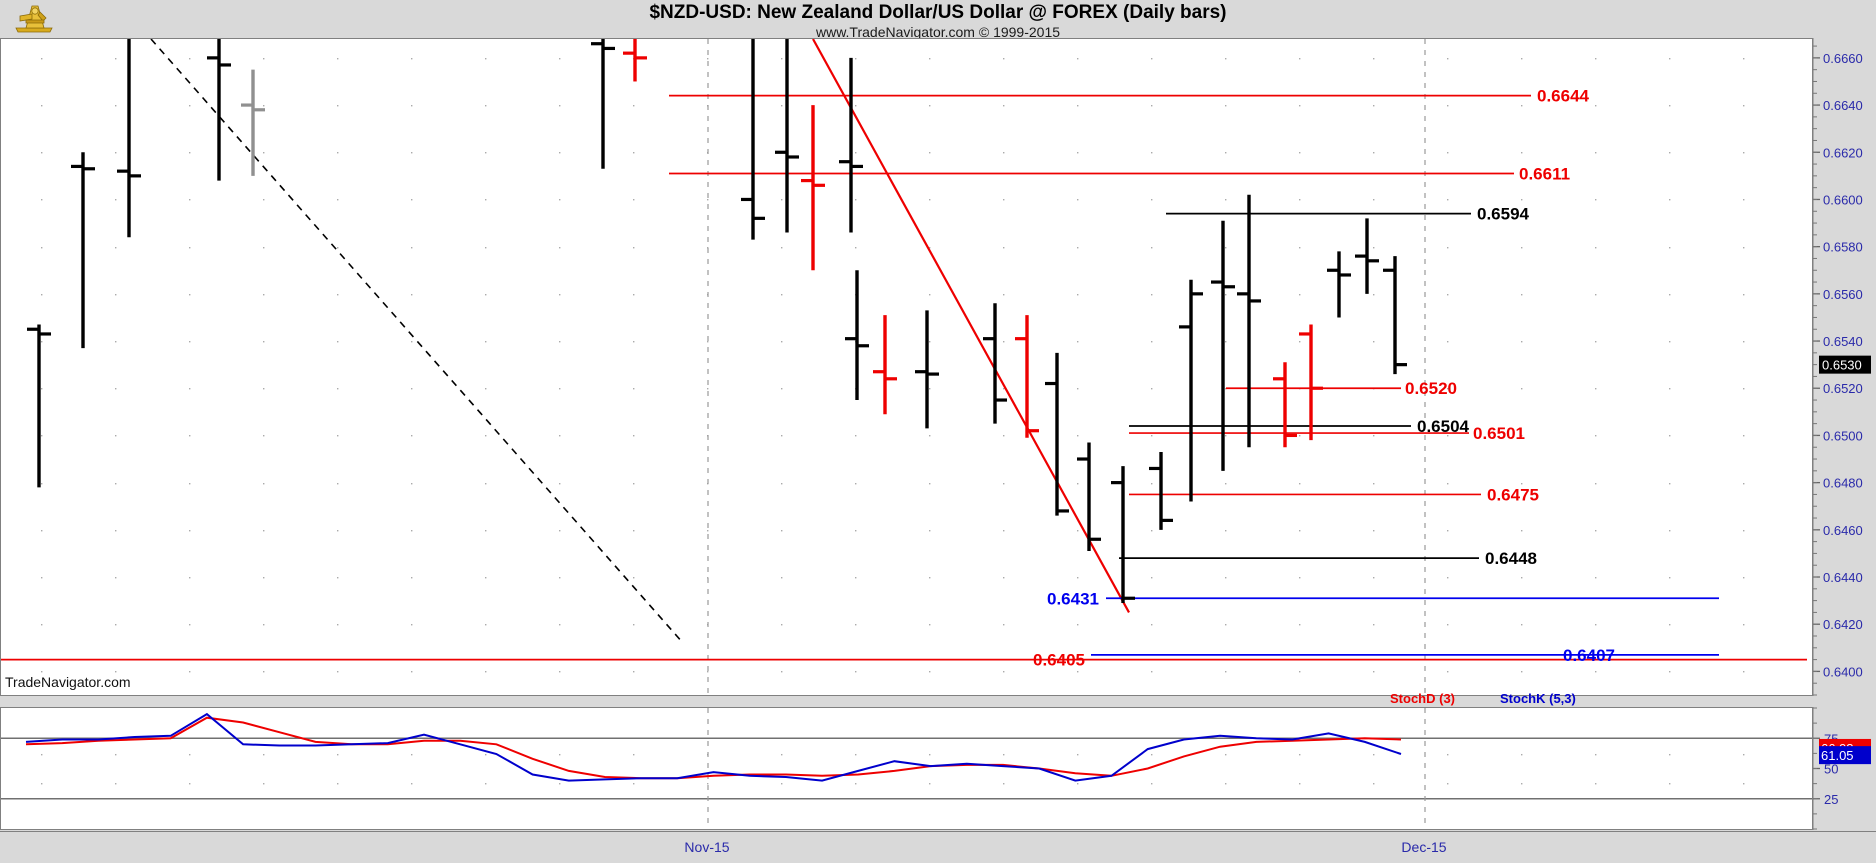 This screenshot has height=863, width=1876. What do you see at coordinates (1563, 96) in the screenshot?
I see `level-label-0.6644: 0.6644` at bounding box center [1563, 96].